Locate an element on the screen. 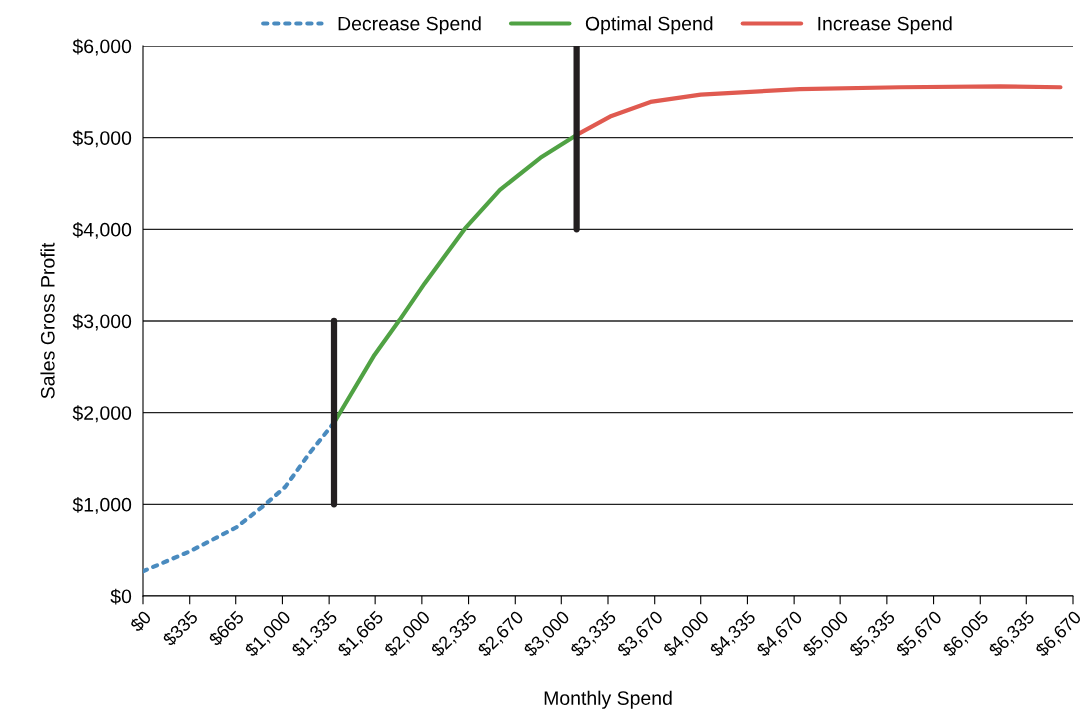 Image resolution: width=1085 pixels, height=718 pixels. legend-label: Optimal Spend is located at coordinates (649, 25).